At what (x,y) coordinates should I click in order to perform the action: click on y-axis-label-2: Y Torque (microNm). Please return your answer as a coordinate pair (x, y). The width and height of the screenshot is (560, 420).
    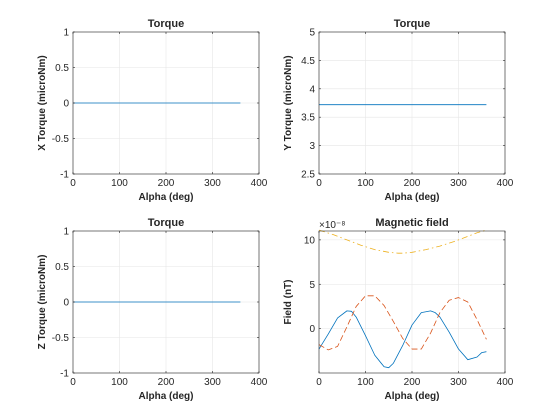
    Looking at the image, I should click on (288, 102).